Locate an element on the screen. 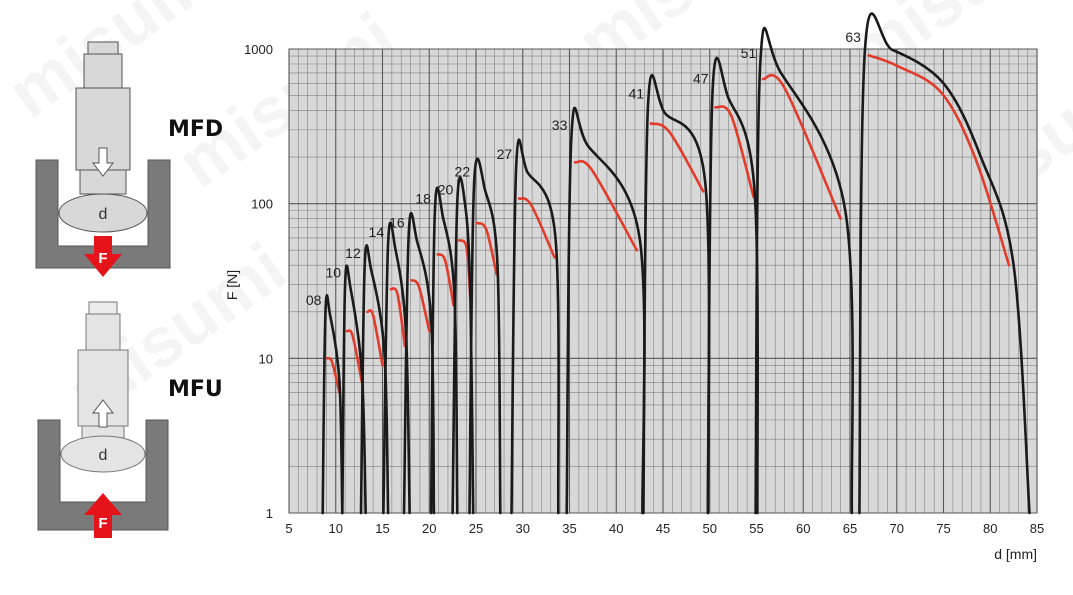  x-axis-label: d [mm] is located at coordinates (1015, 554).